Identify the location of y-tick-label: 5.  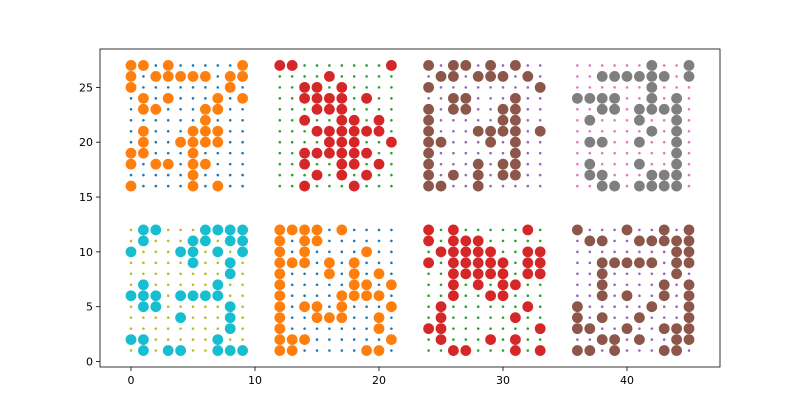
(89, 307).